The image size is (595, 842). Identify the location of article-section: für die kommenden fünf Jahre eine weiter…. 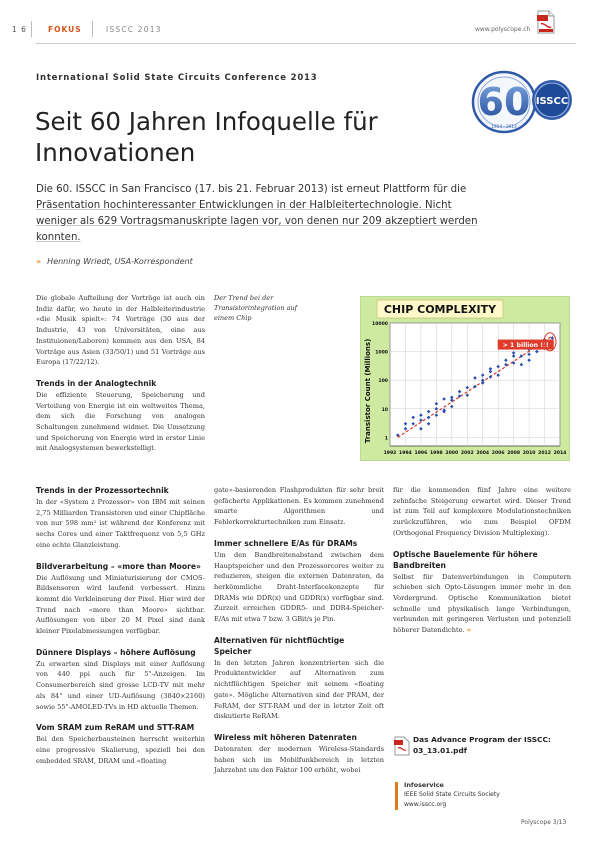
(482, 512).